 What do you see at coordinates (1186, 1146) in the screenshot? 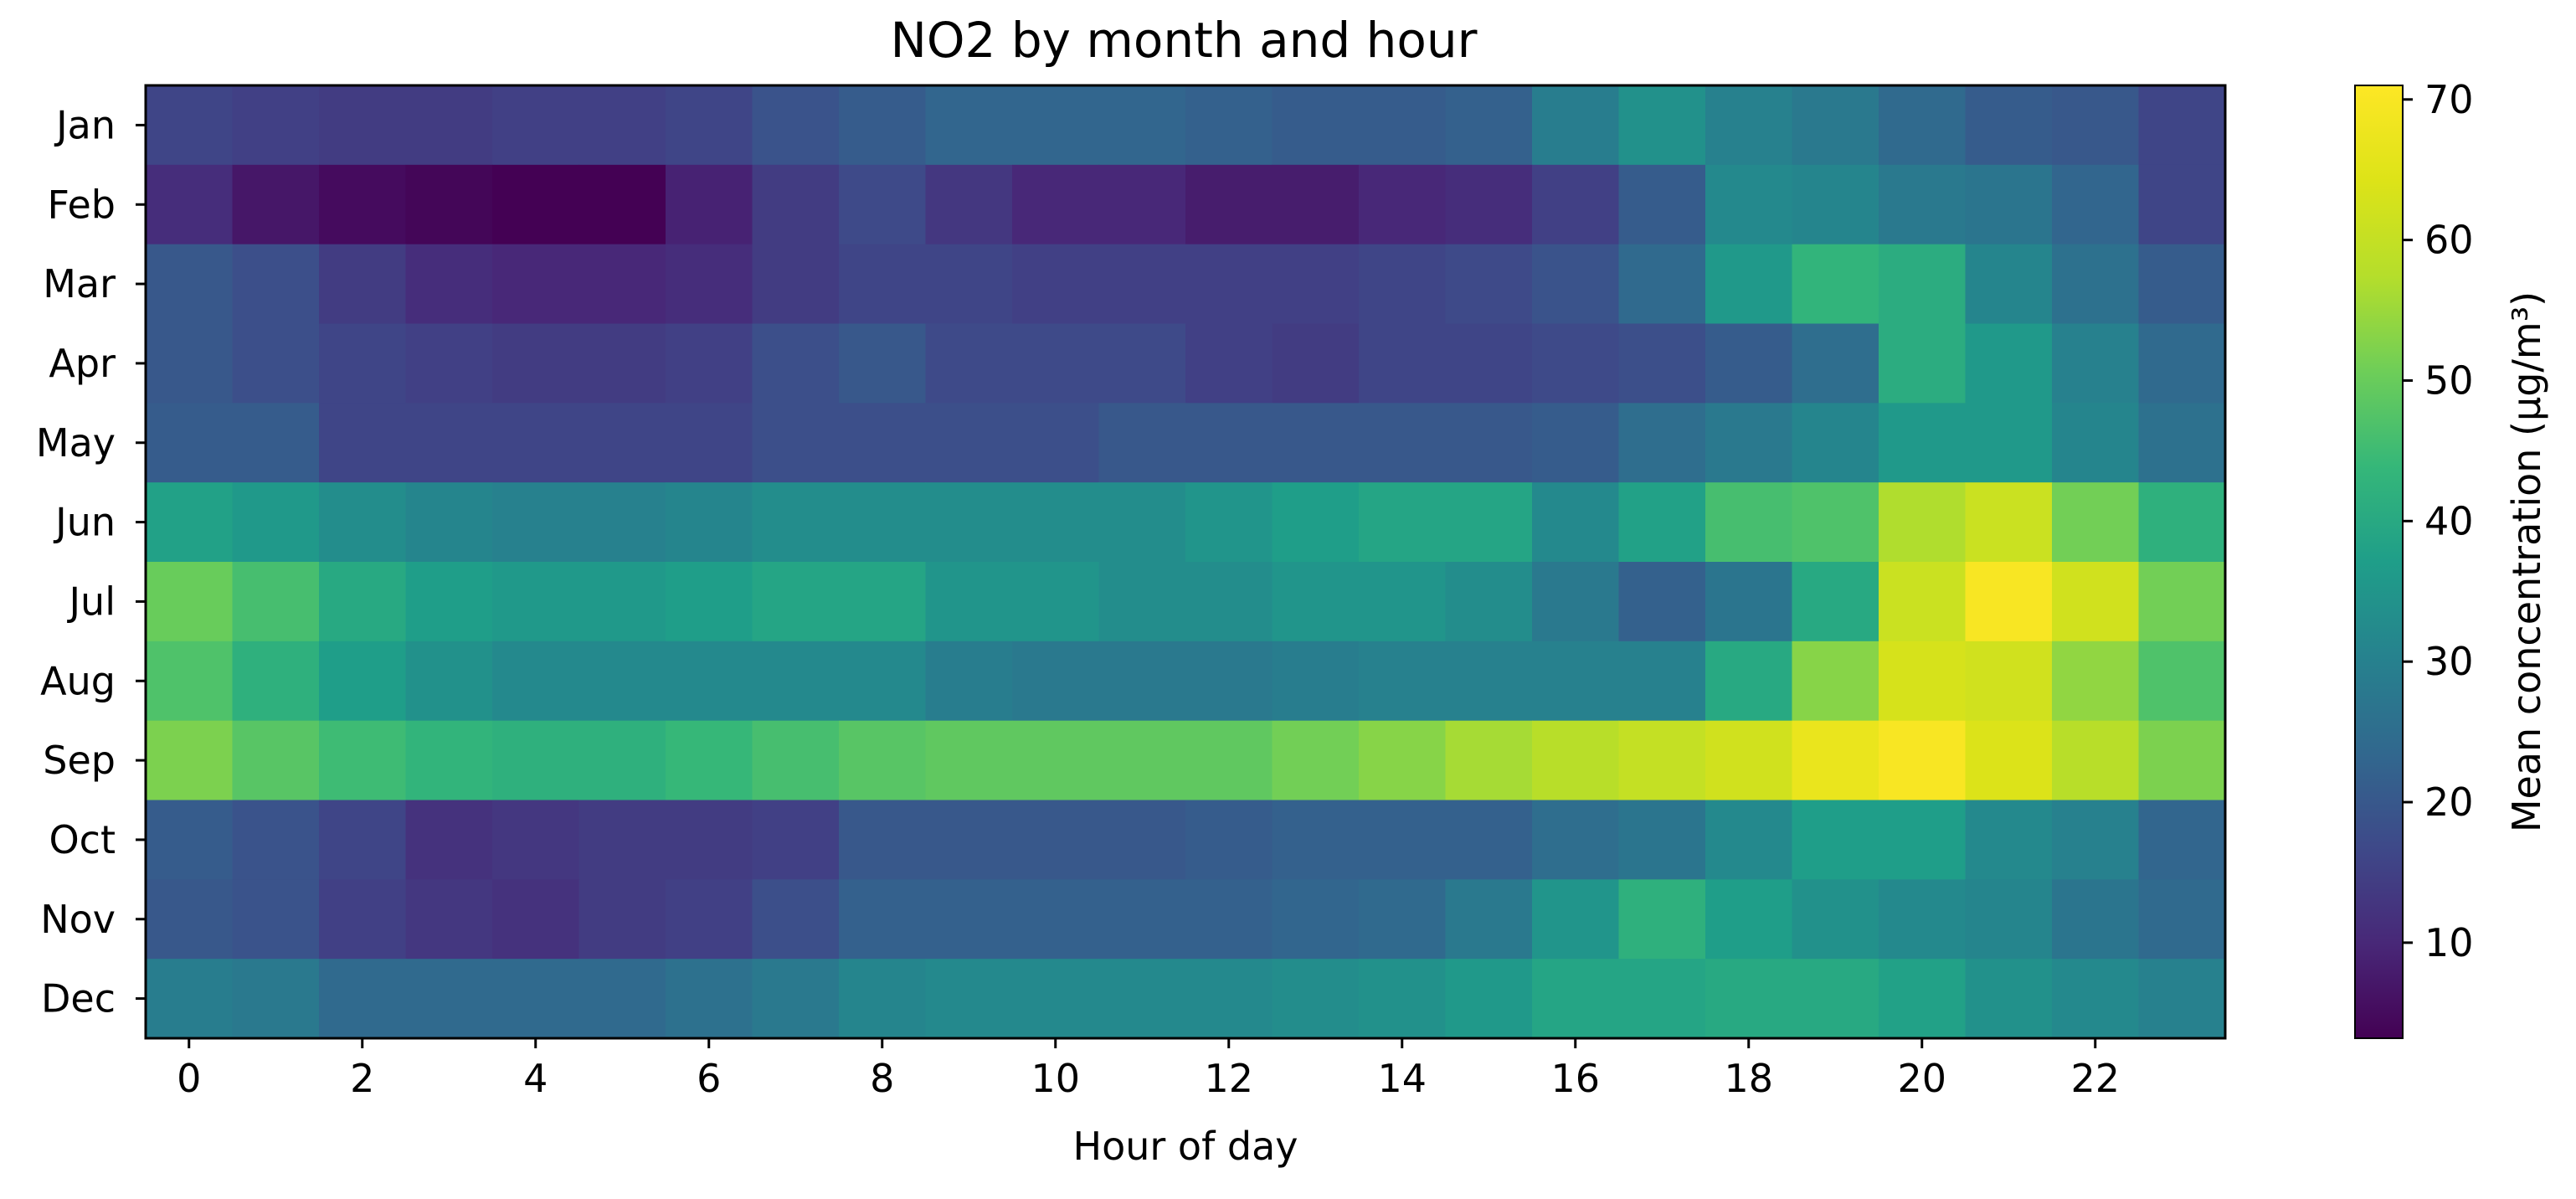
I see `x-axis-label: Hour of day` at bounding box center [1186, 1146].